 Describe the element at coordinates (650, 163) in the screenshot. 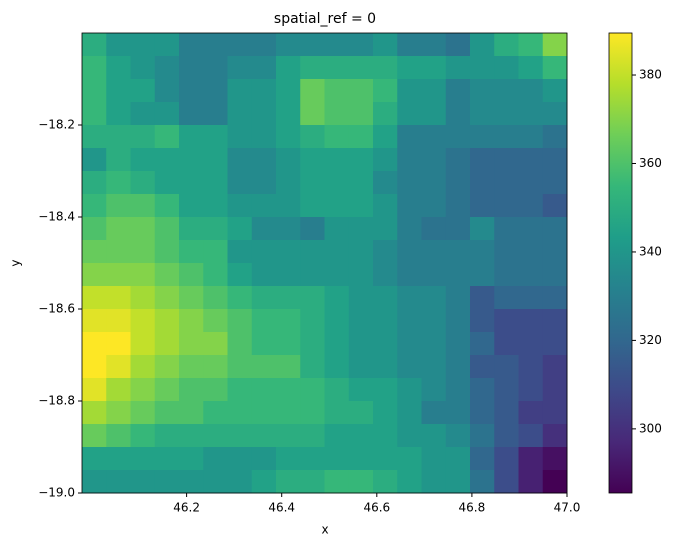

I see `colorbar-tick-label: 360` at that location.